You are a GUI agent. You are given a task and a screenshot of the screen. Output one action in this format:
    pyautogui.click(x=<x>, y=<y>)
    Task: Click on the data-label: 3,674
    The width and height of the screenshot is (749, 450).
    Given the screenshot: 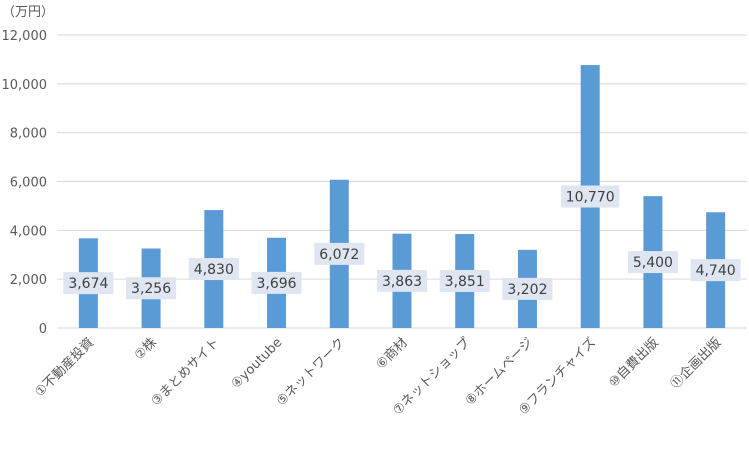 What is the action you would take?
    pyautogui.click(x=88, y=284)
    